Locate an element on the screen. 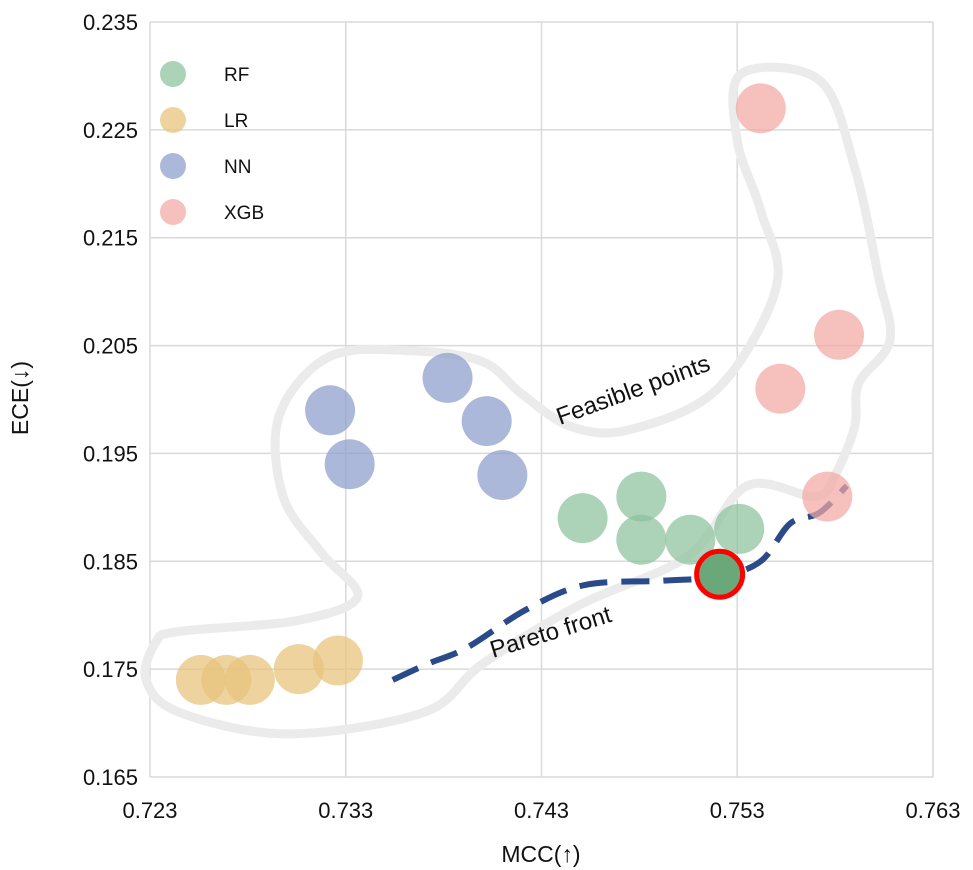 The image size is (973, 870). y-tick-label: 0.185 is located at coordinates (110, 561).